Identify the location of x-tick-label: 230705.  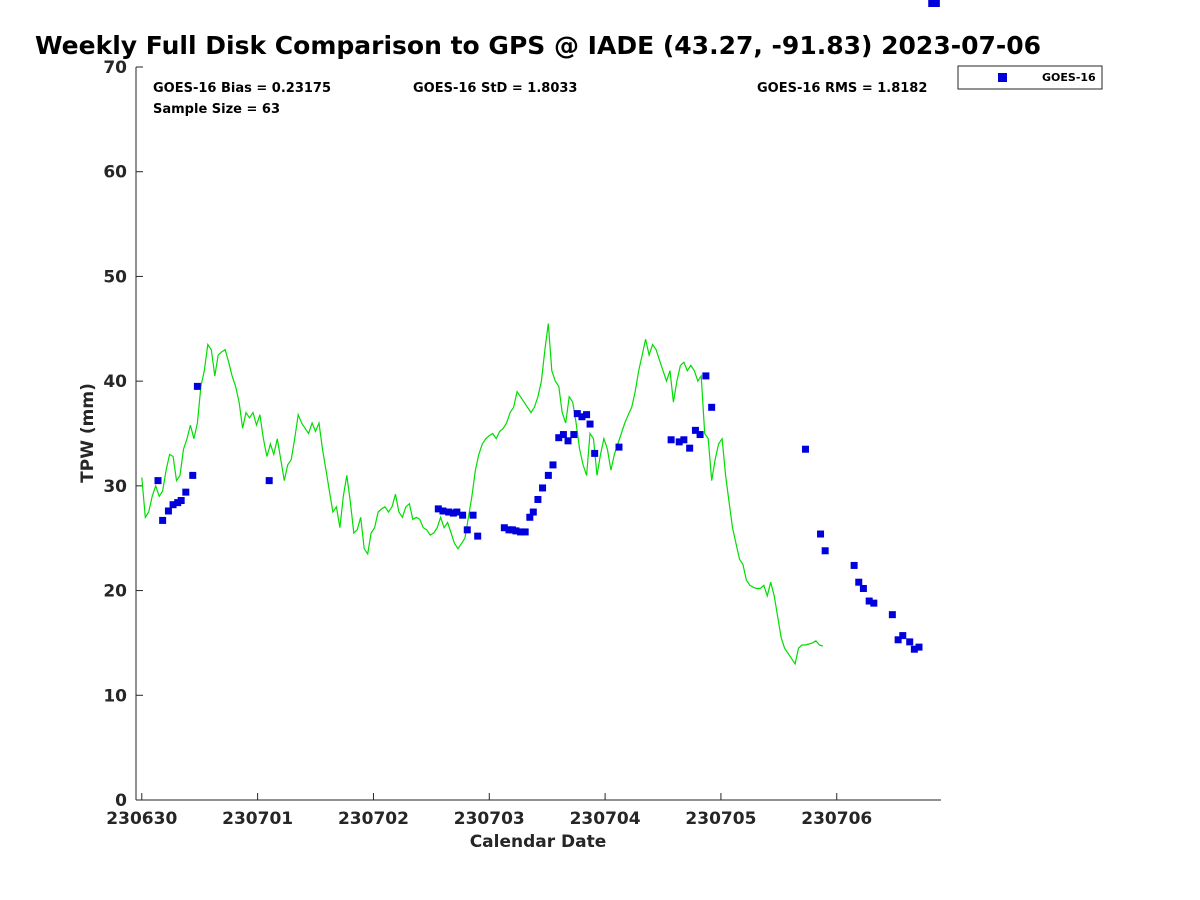
(720, 819).